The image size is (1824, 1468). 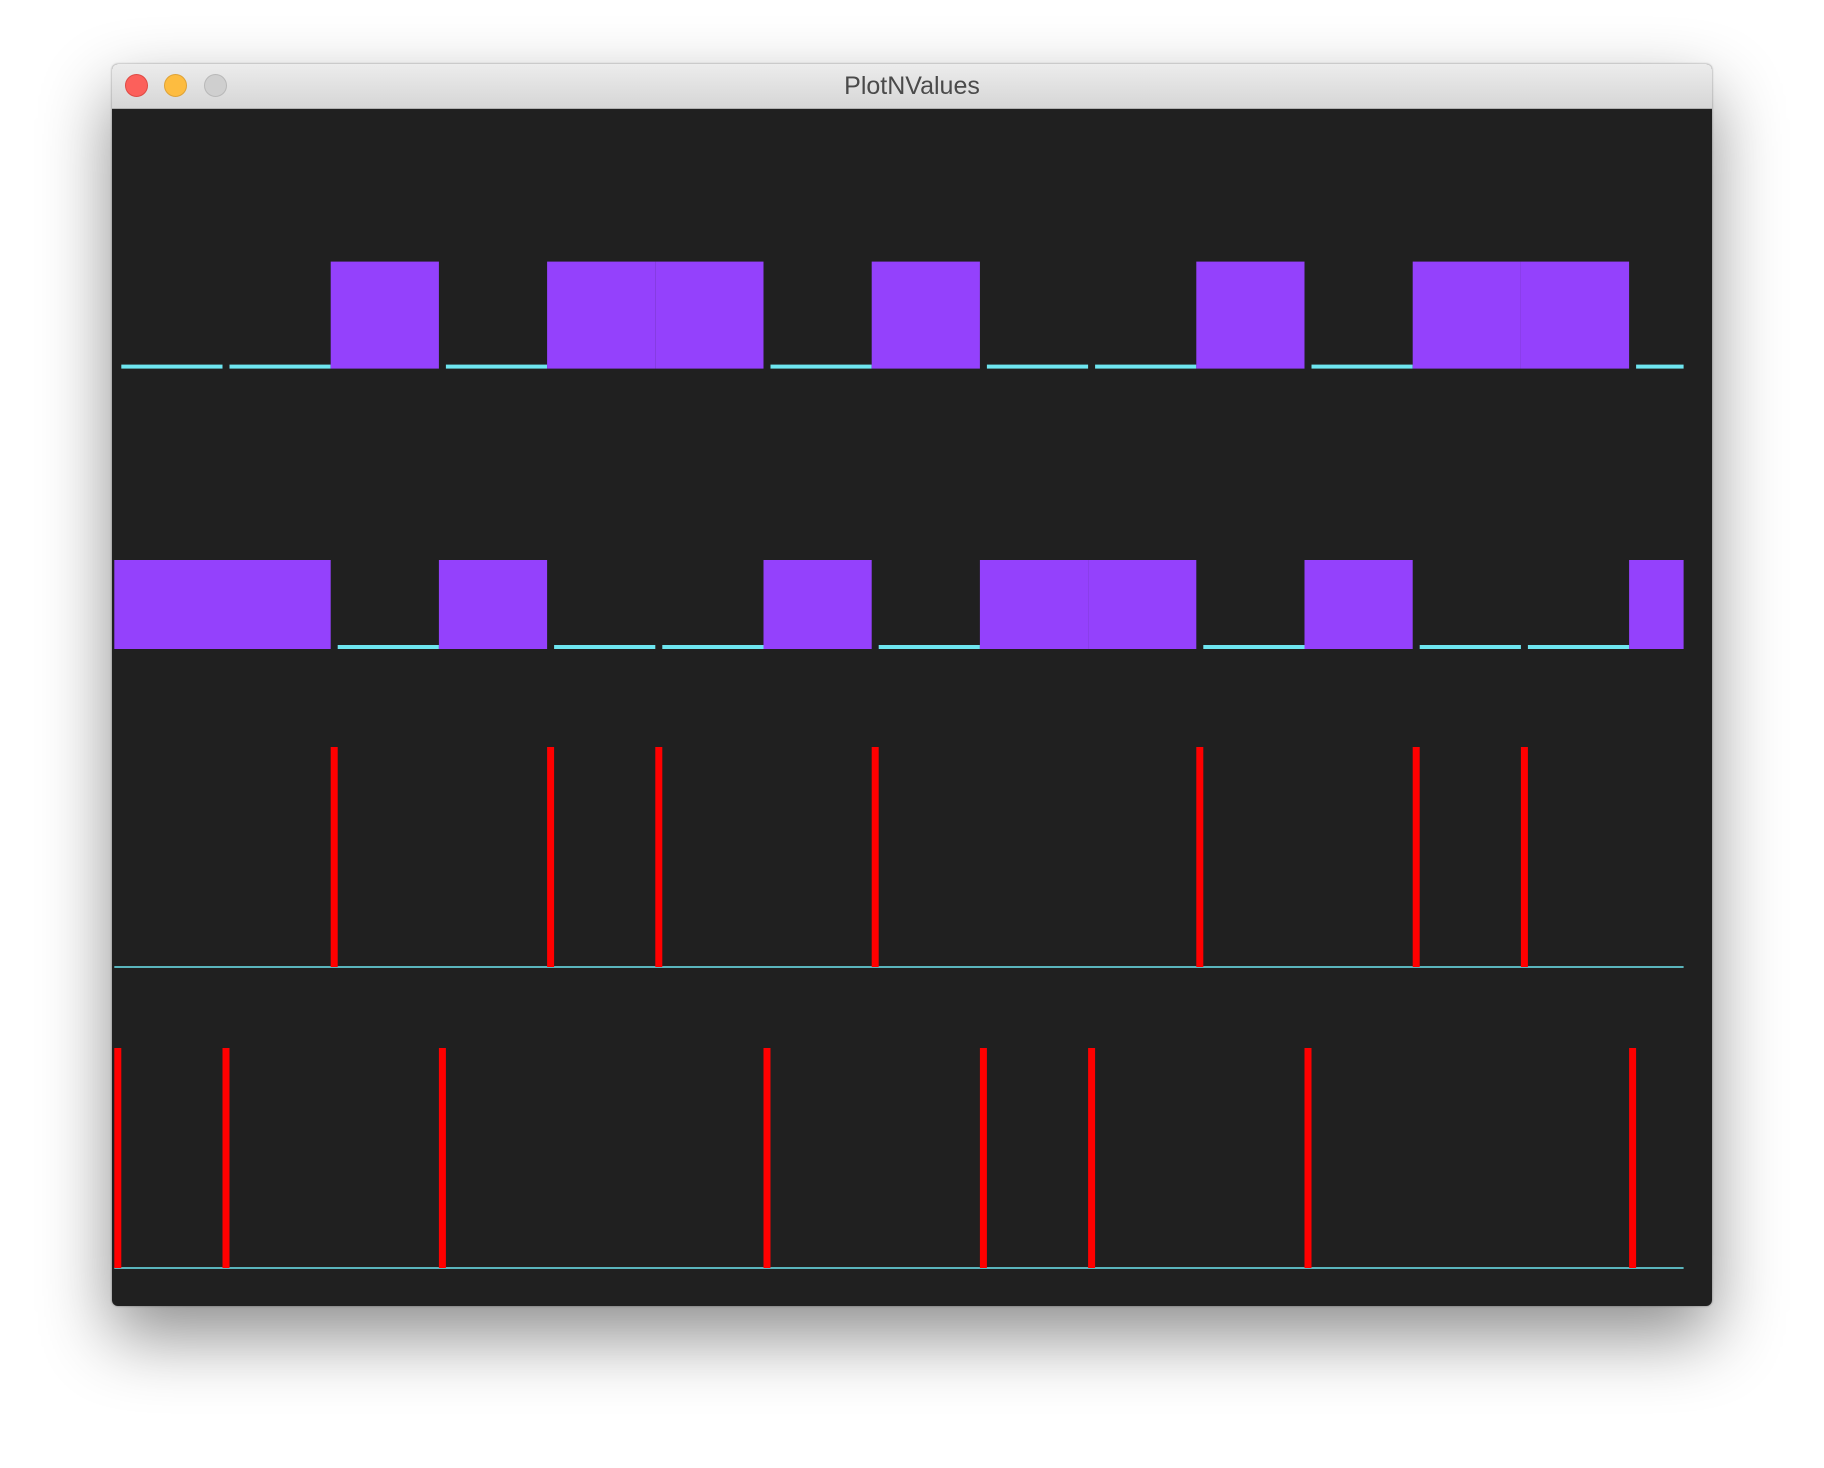 I want to click on title-bar: PlotNValues, so click(x=912, y=86).